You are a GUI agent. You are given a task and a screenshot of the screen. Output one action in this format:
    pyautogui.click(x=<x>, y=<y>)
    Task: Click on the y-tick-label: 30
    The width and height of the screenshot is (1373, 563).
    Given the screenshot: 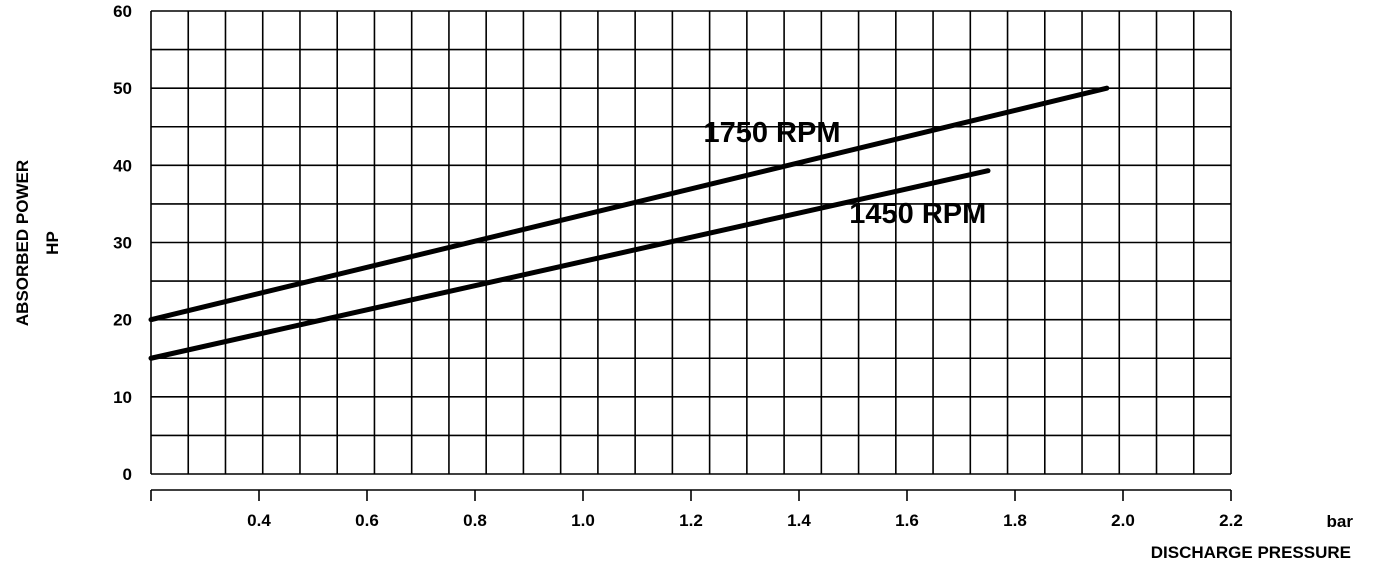 What is the action you would take?
    pyautogui.click(x=122, y=243)
    